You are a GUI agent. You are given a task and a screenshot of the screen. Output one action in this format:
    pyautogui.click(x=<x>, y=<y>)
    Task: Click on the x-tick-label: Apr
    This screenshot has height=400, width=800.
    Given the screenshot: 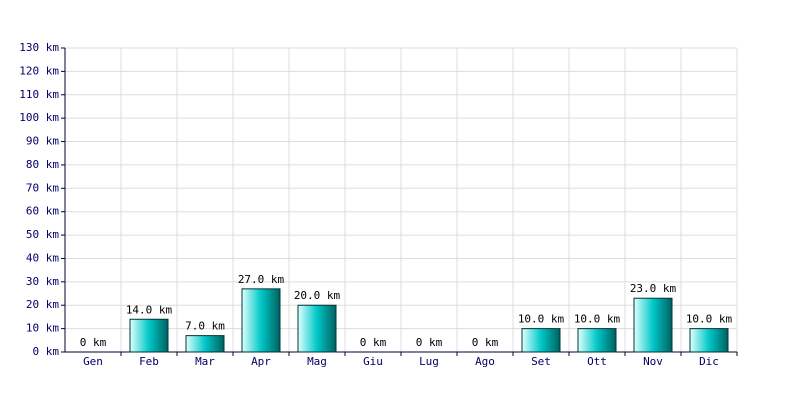 What is the action you would take?
    pyautogui.click(x=261, y=361)
    